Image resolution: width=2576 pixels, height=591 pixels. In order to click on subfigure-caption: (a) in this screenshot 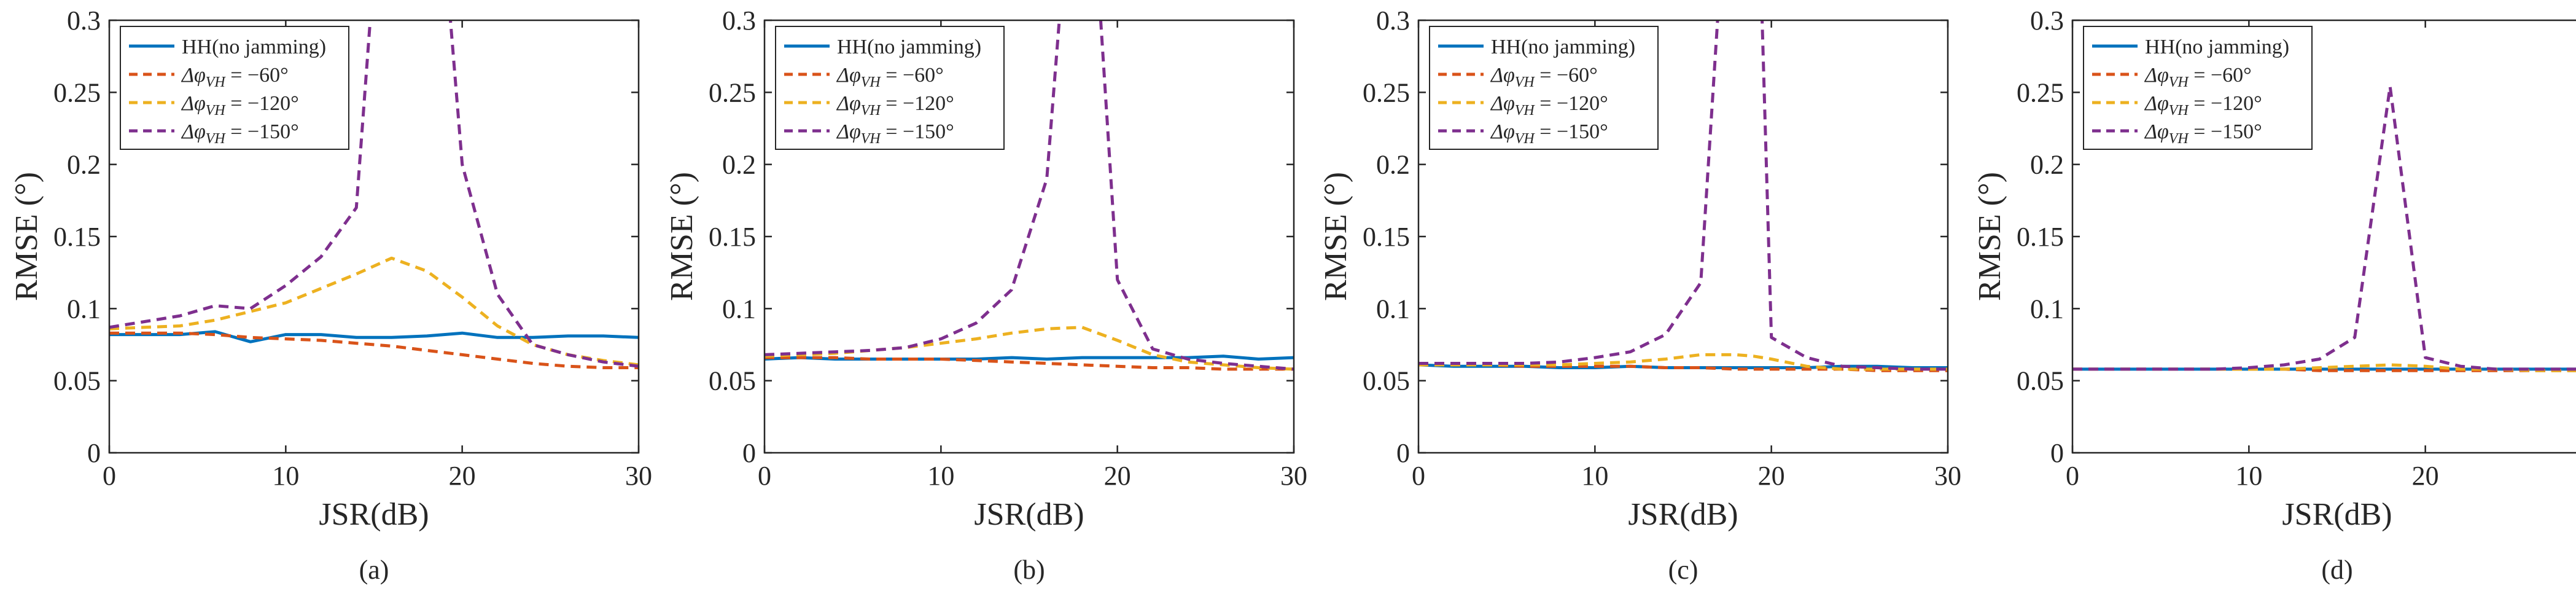, I will do `click(374, 570)`.